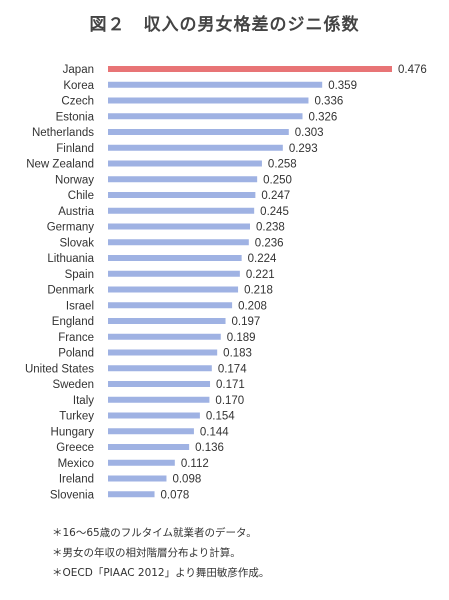 This screenshot has width=449, height=600. Describe the element at coordinates (76, 480) in the screenshot. I see `category-label: Ireland` at that location.